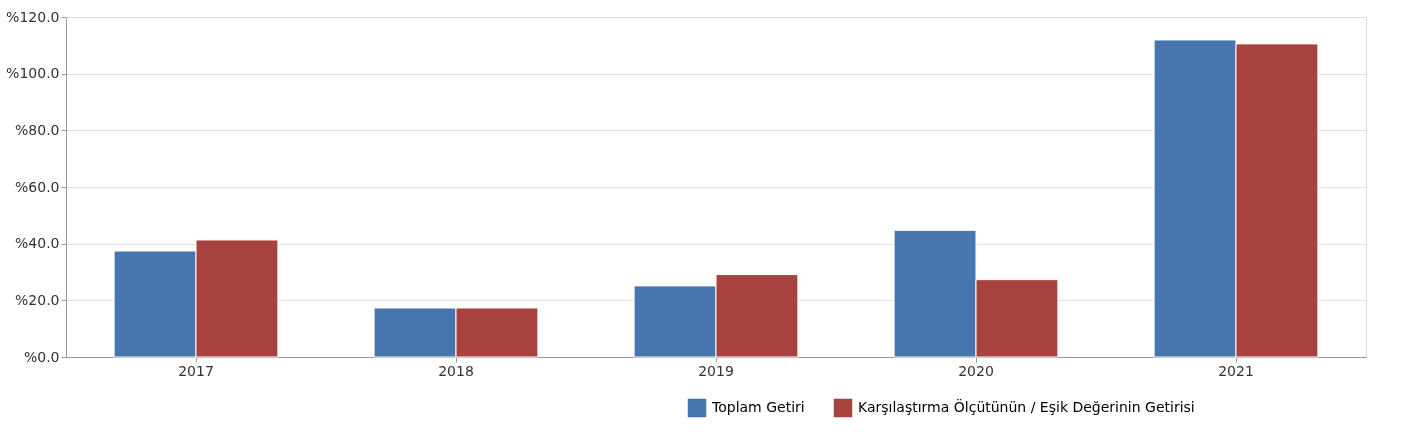 The width and height of the screenshot is (1419, 434). What do you see at coordinates (41, 356) in the screenshot?
I see `y-tick-label: %0.0` at bounding box center [41, 356].